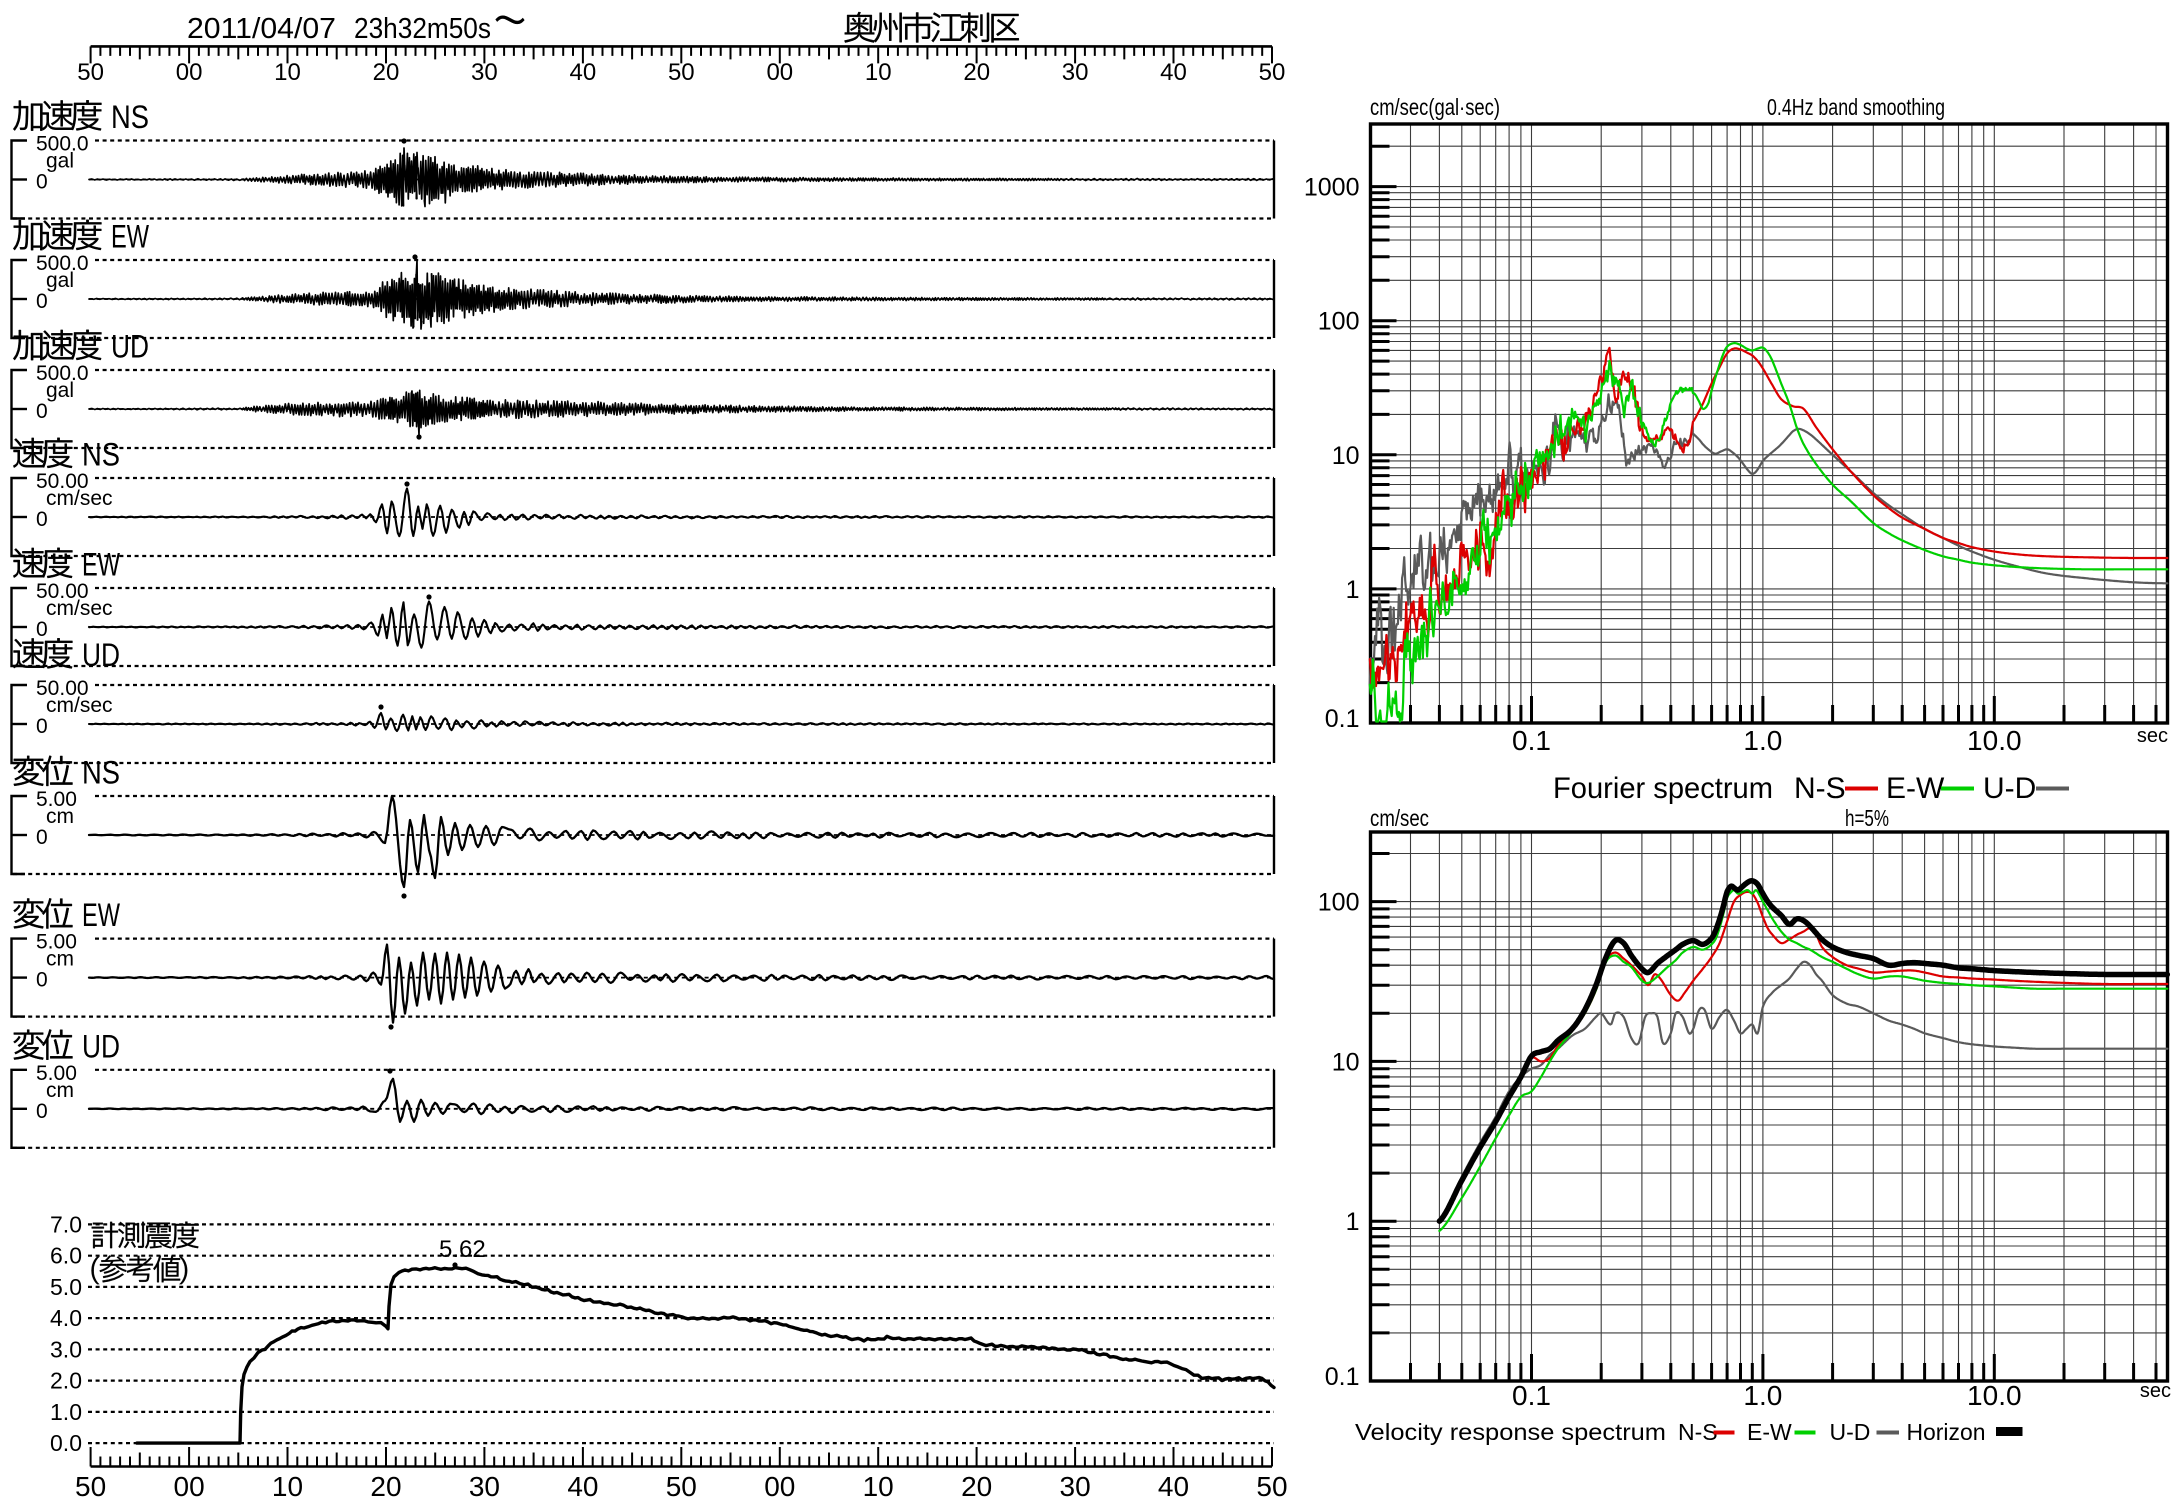  Describe the element at coordinates (1867, 818) in the screenshot. I see `svg-text: h=5%` at that location.